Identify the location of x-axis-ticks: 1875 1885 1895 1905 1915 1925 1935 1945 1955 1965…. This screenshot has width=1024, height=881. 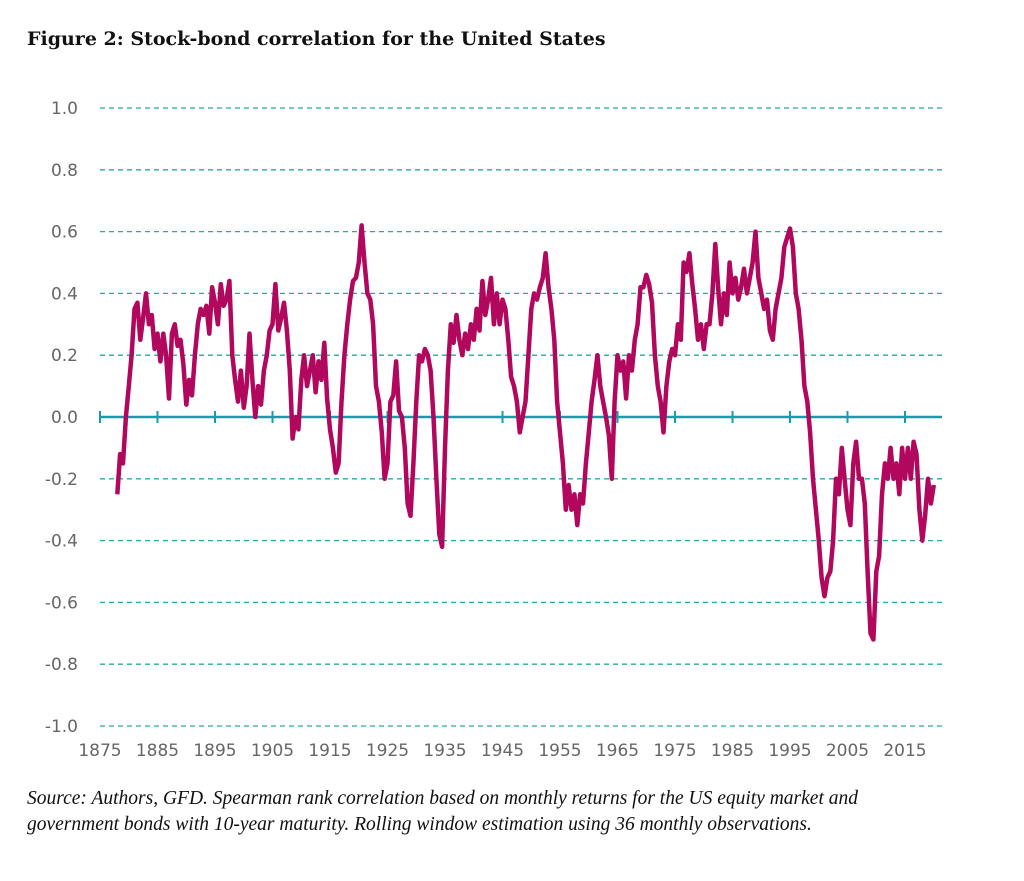
(502, 751).